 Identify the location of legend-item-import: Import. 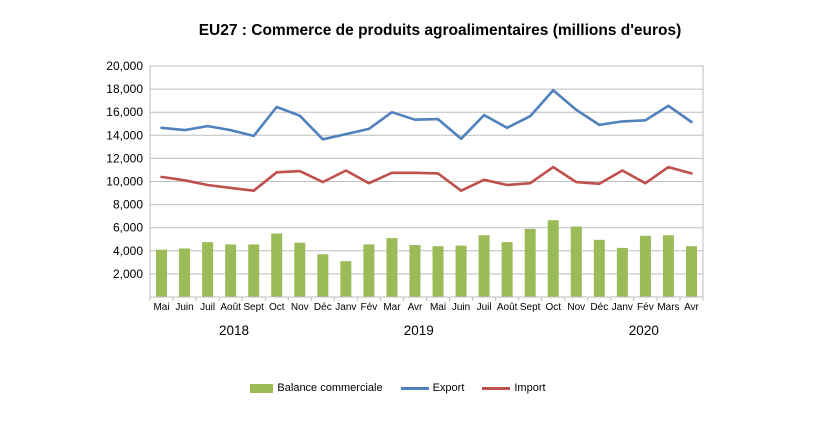
(514, 388).